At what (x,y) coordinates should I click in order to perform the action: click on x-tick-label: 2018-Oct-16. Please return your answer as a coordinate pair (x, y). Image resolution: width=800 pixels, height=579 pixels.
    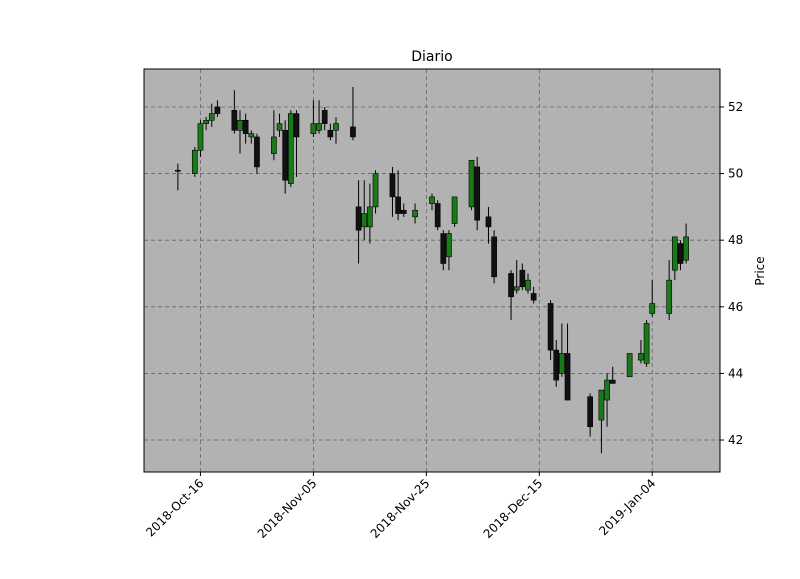
    Looking at the image, I should click on (174, 507).